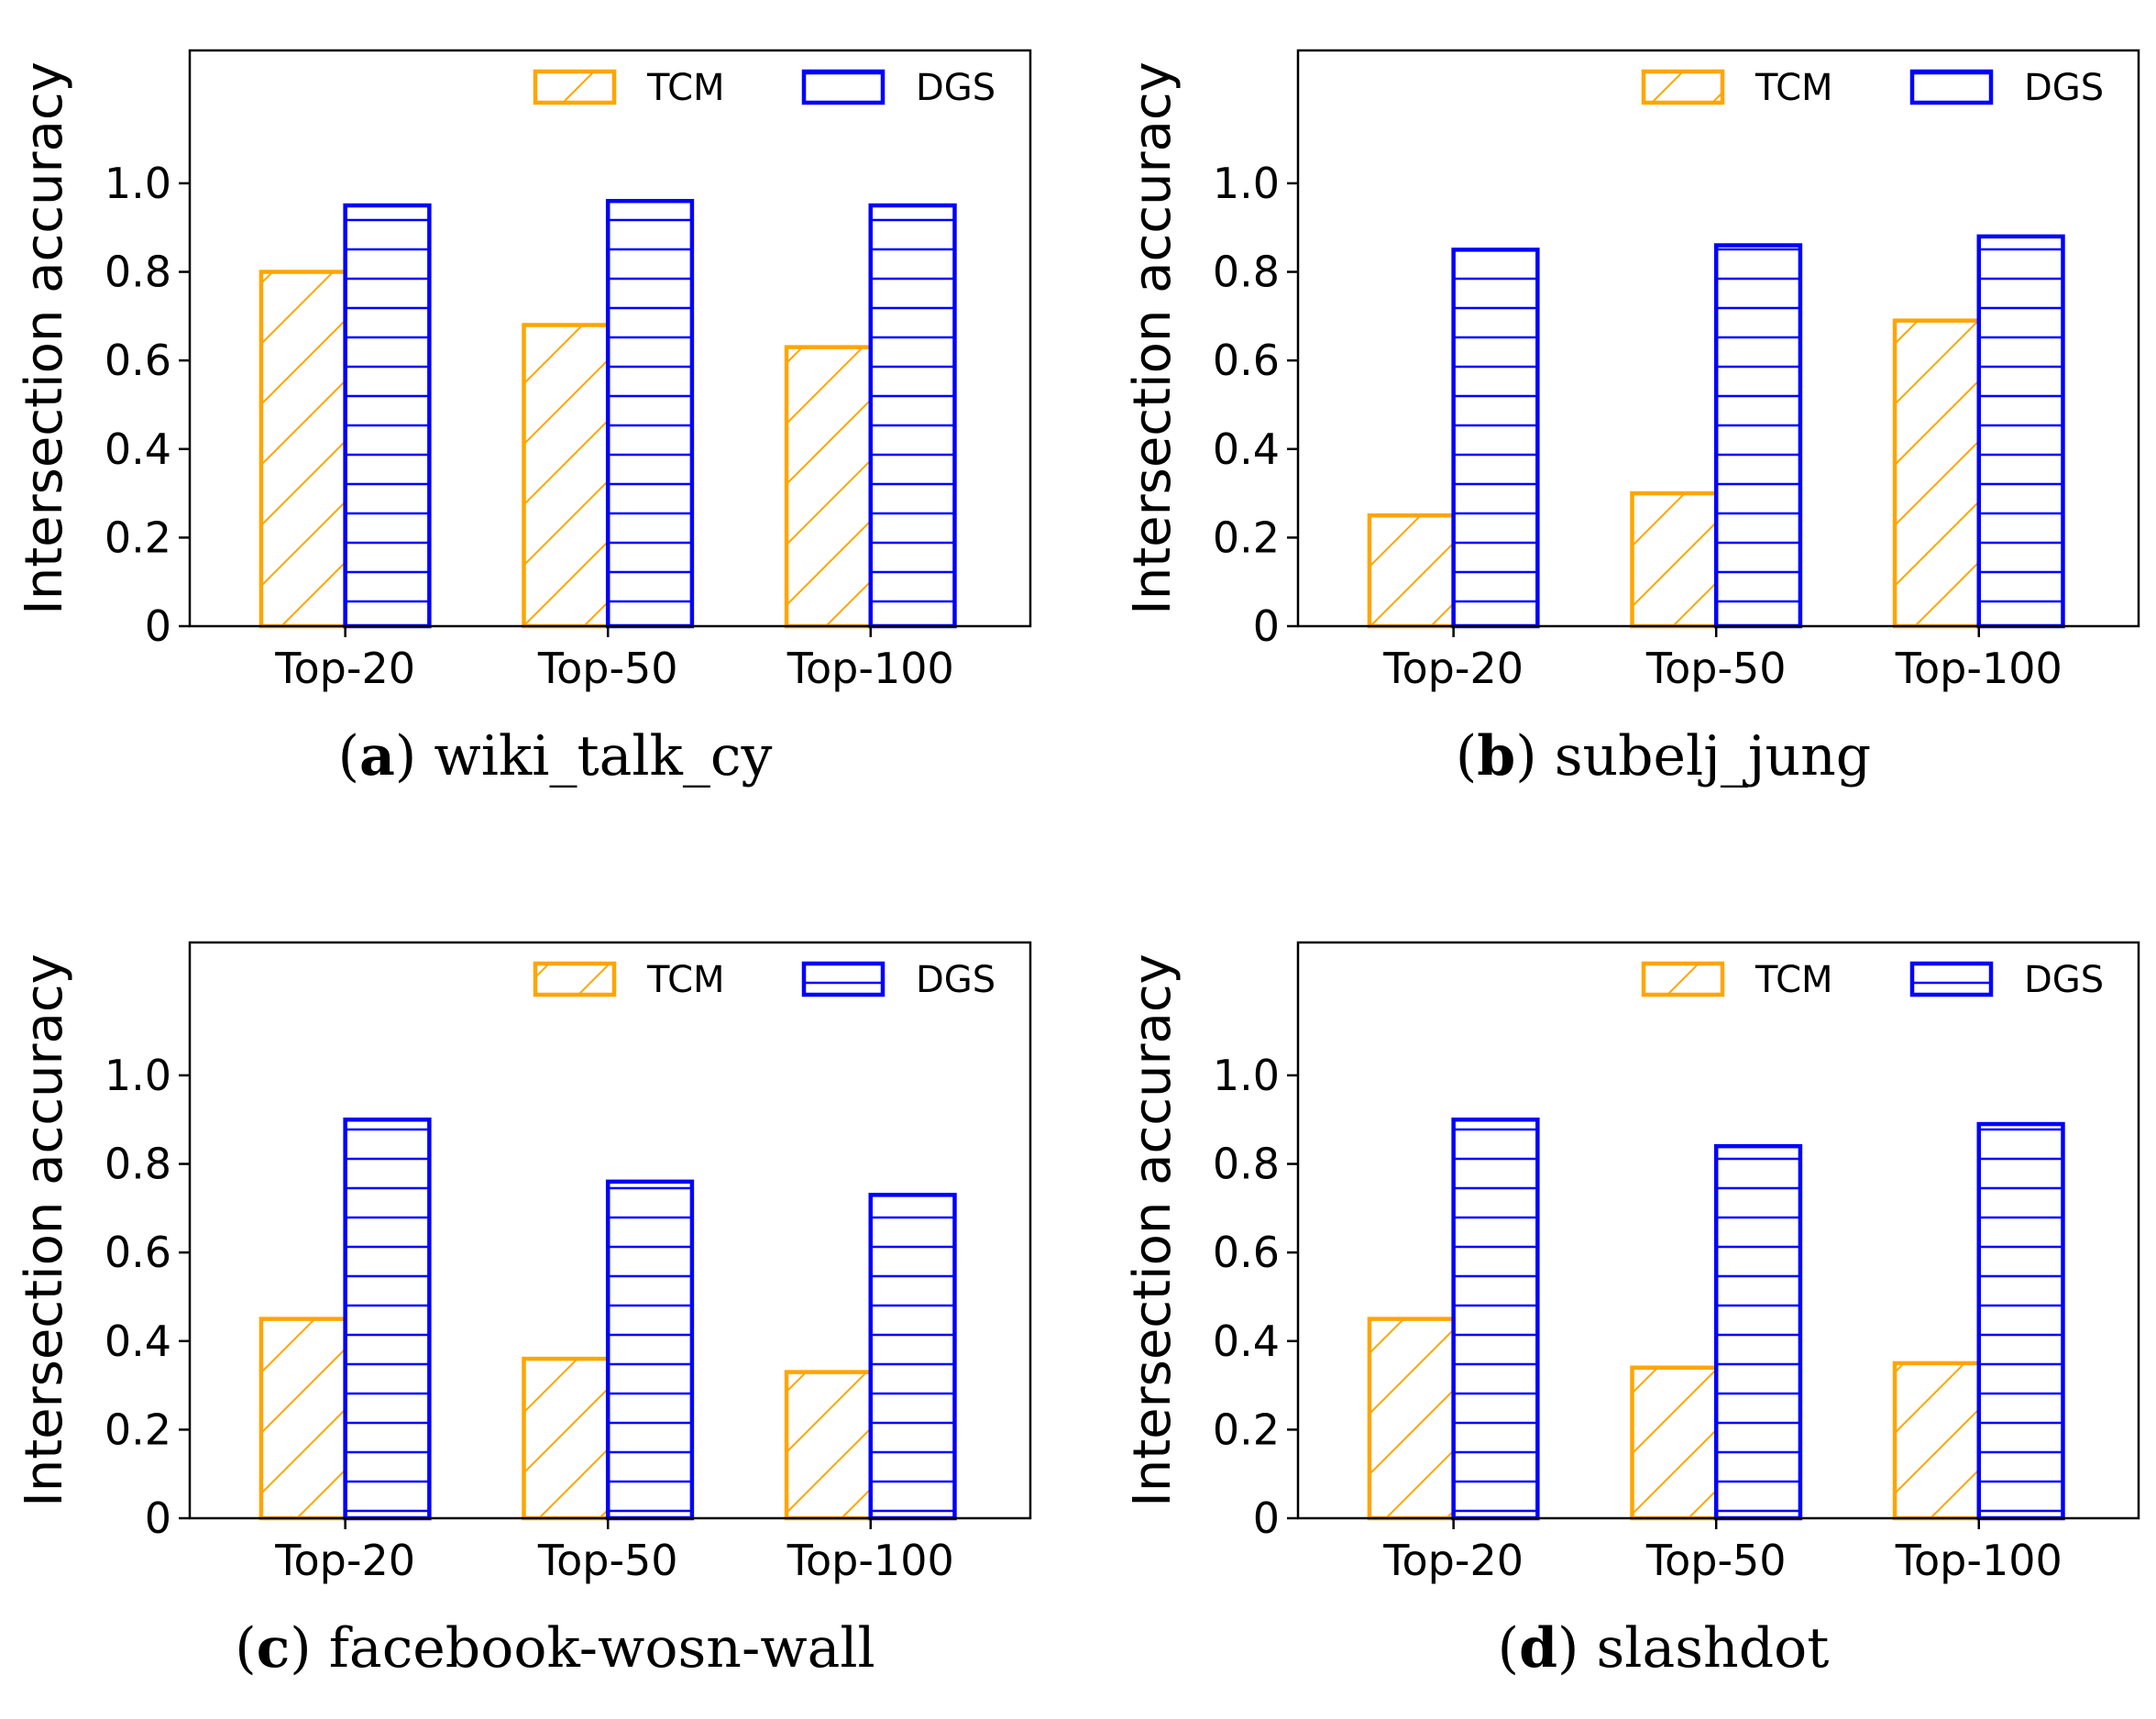  I want to click on caption-dataset-name: subelj_jung, so click(1713, 756).